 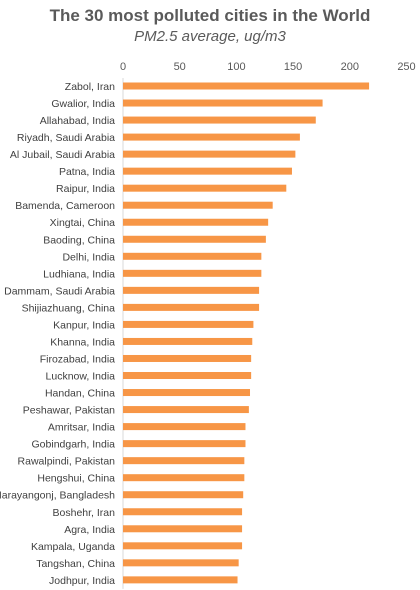 I want to click on x-tick-label: 250, so click(x=406, y=67).